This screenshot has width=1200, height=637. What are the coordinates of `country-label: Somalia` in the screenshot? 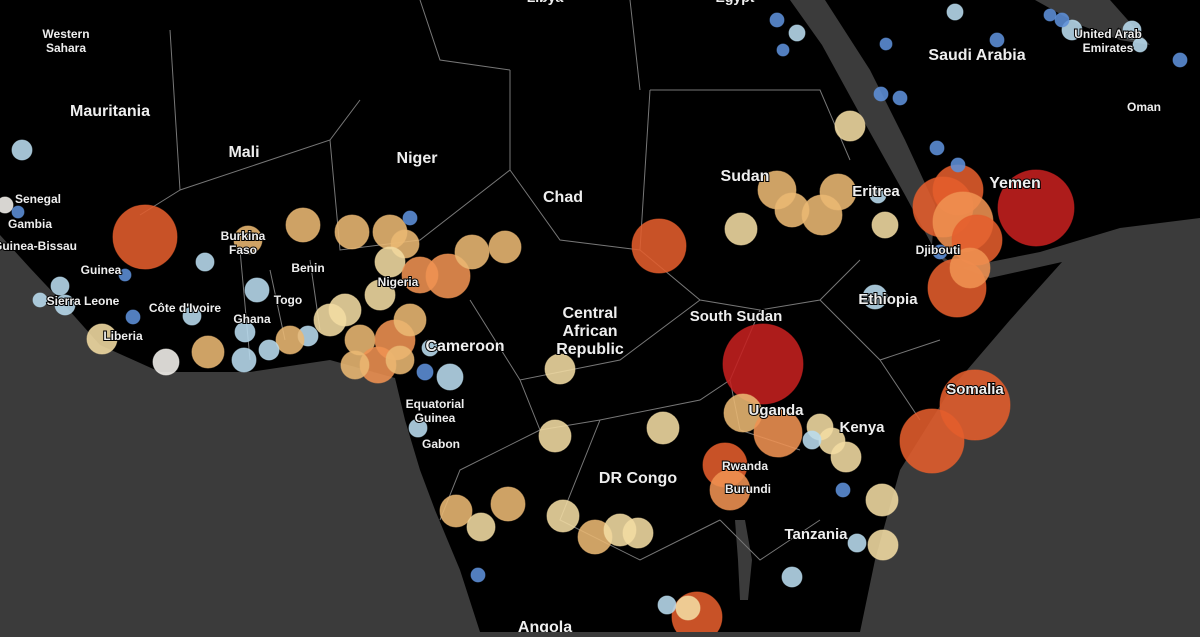 It's located at (975, 389).